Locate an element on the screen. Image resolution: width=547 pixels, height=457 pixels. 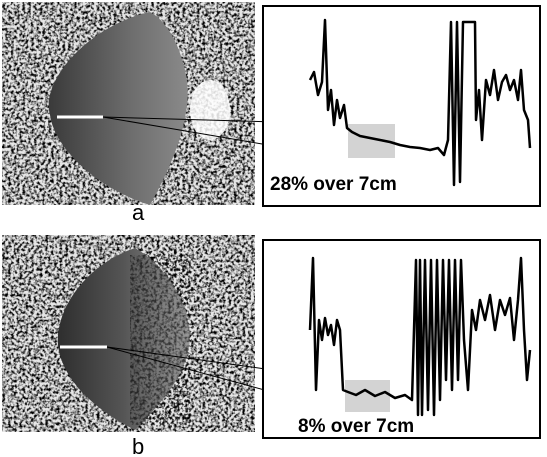
panel-label: b is located at coordinates (138, 445).